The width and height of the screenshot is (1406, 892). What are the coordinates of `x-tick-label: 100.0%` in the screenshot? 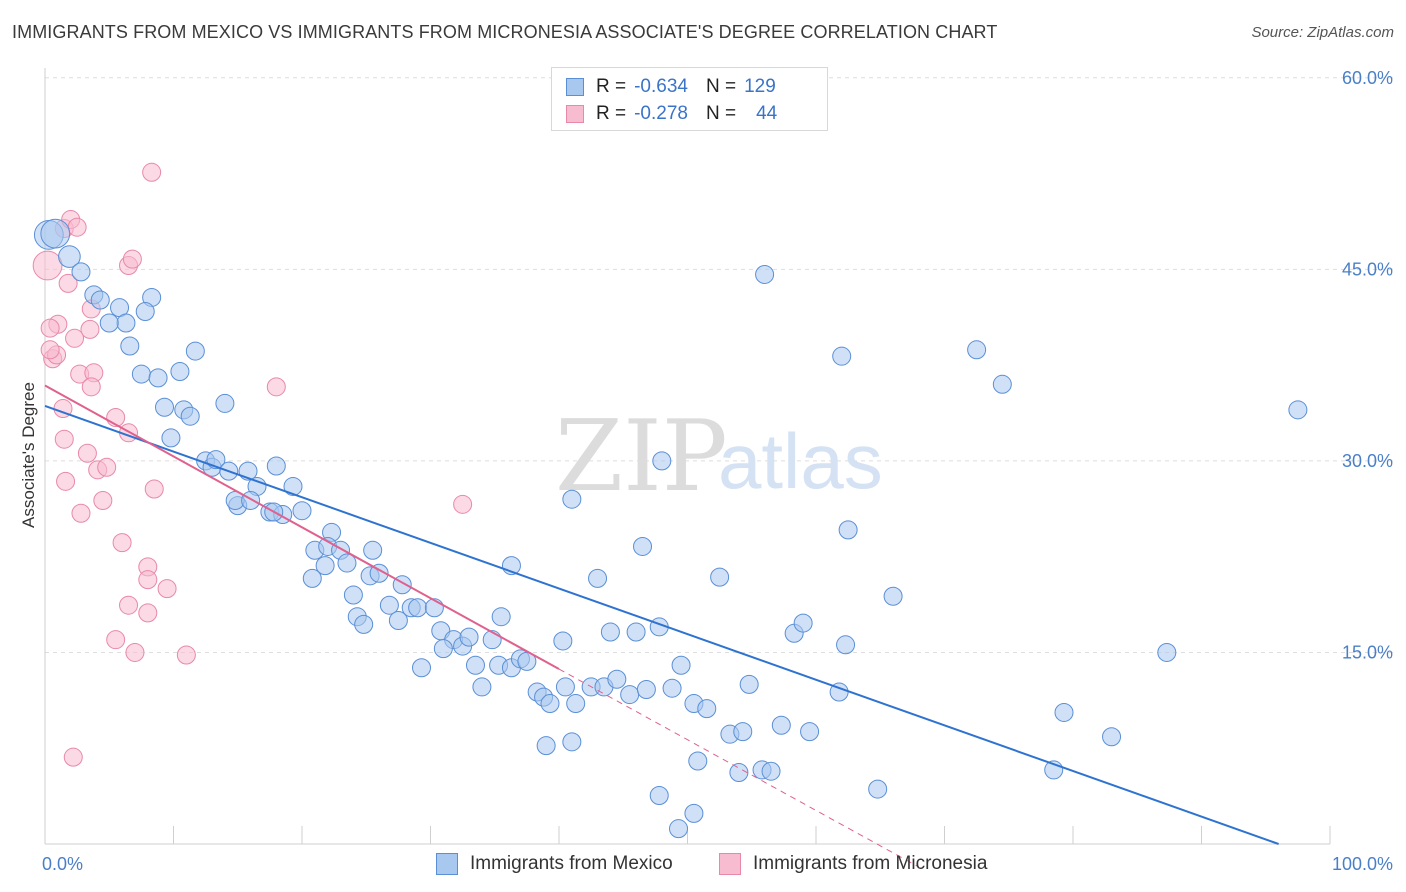 It's located at (1362, 864).